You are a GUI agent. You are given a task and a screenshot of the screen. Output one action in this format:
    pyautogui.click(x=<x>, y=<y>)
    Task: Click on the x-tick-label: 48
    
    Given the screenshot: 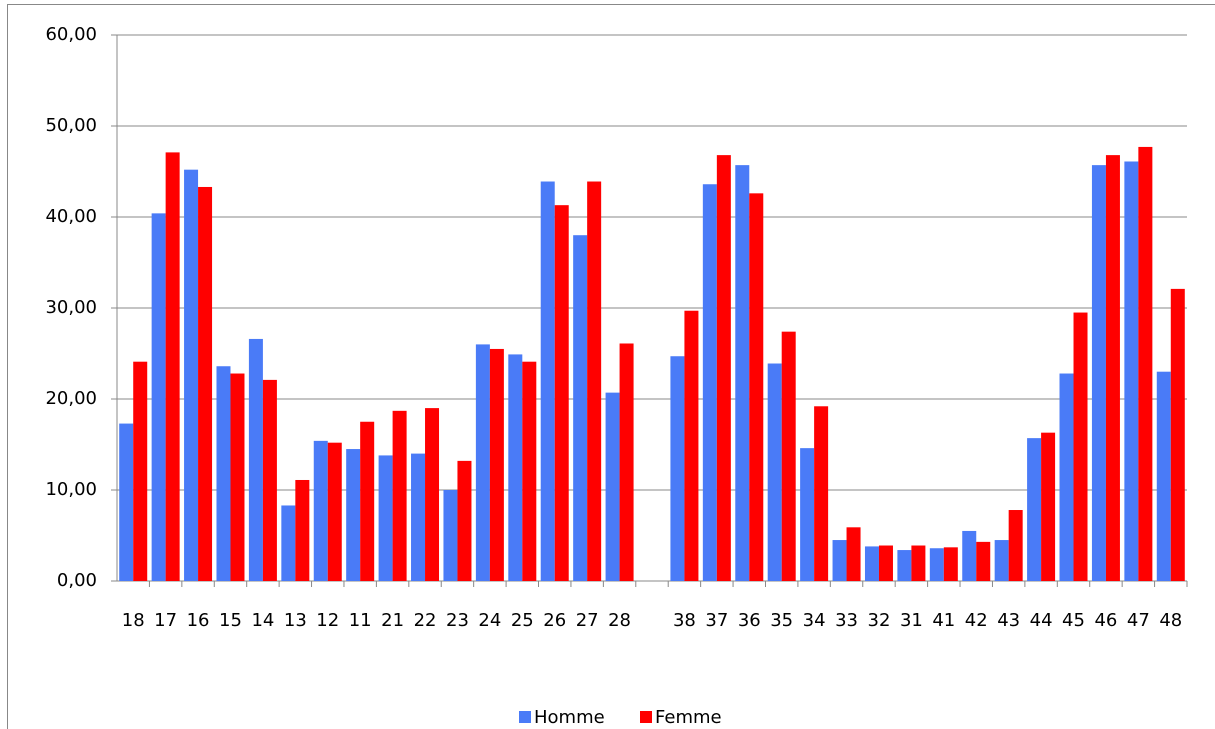 What is the action you would take?
    pyautogui.click(x=1170, y=620)
    